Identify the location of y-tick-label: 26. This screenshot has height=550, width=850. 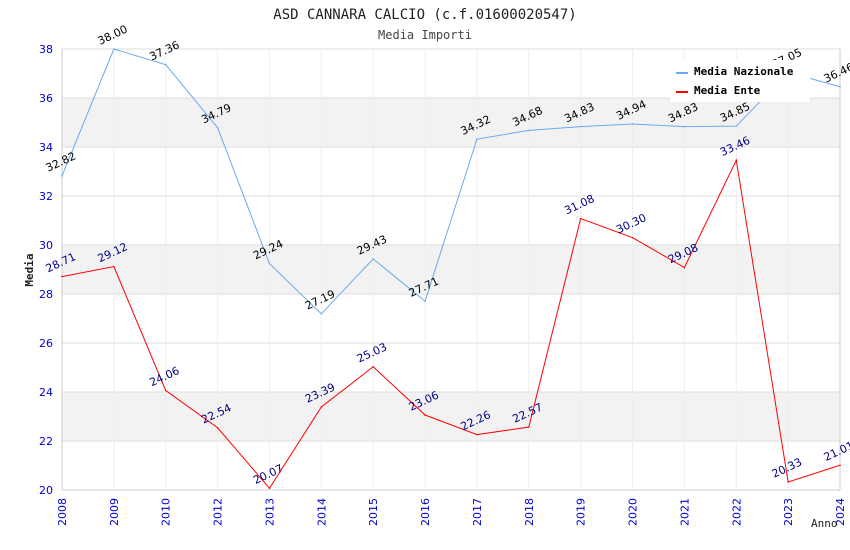
(46, 343).